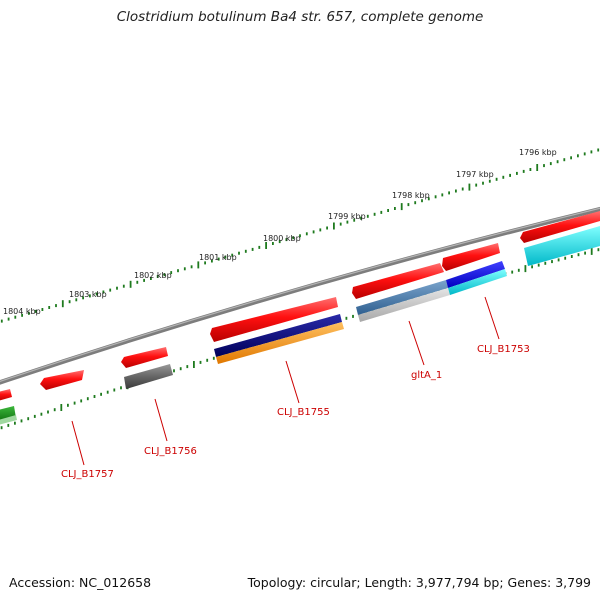 The height and width of the screenshot is (600, 600). Describe the element at coordinates (560, 227) in the screenshot. I see `cds-arrow-right-edge` at that location.